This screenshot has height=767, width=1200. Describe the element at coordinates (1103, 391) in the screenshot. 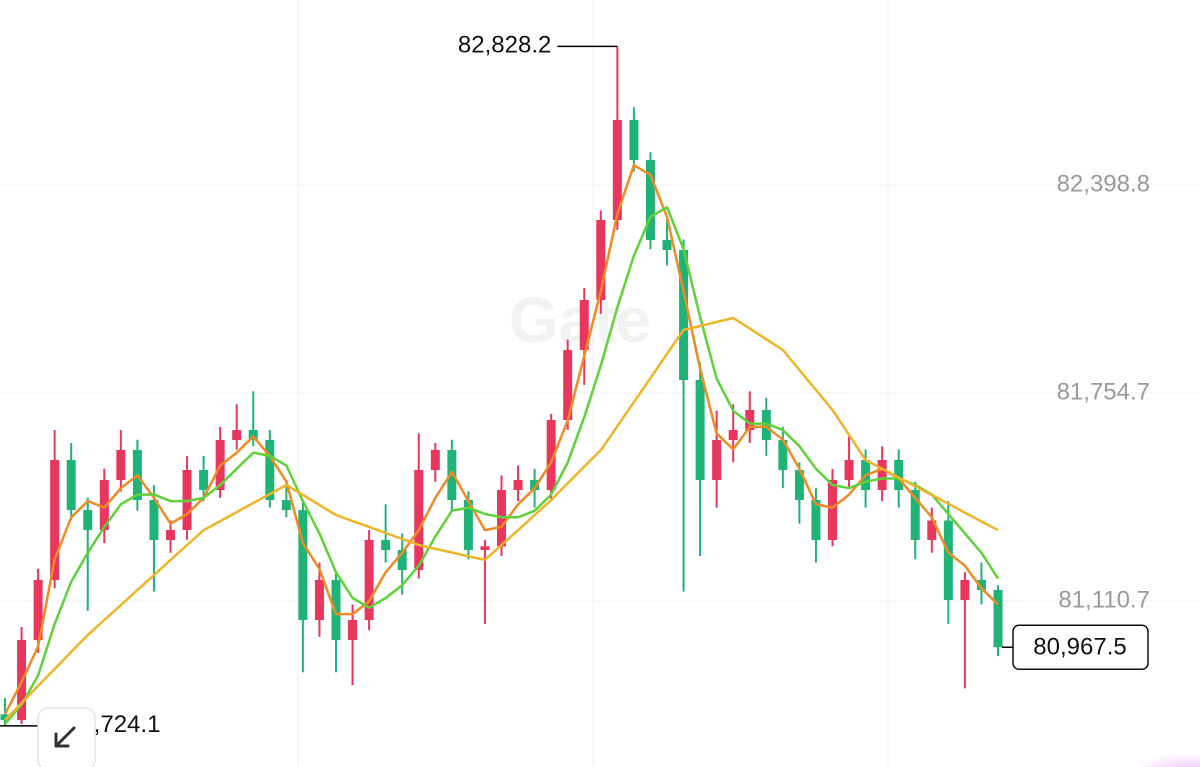

I see `y-tick-label: 81,754.7` at that location.